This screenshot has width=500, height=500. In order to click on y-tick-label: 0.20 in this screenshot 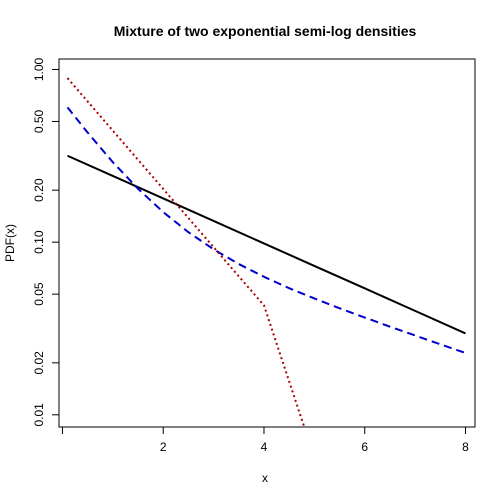, I will do `click(39, 190)`.